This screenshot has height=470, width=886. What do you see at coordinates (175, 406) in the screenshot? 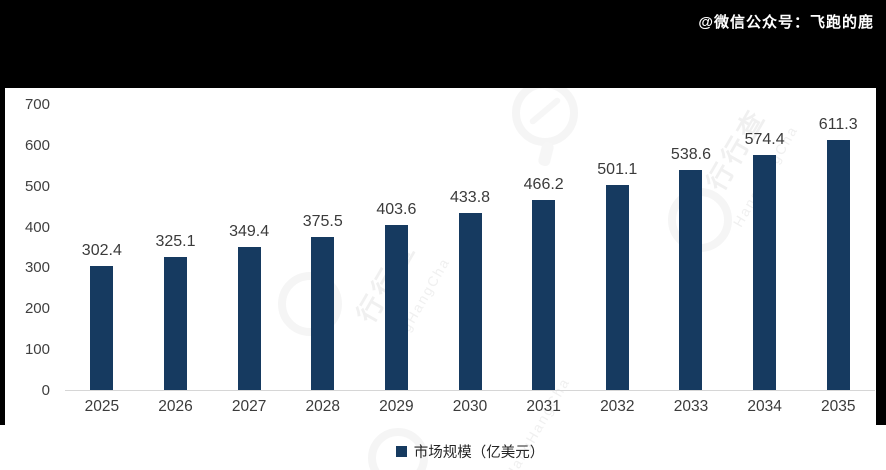
I see `x-tick-label: 2026` at bounding box center [175, 406].